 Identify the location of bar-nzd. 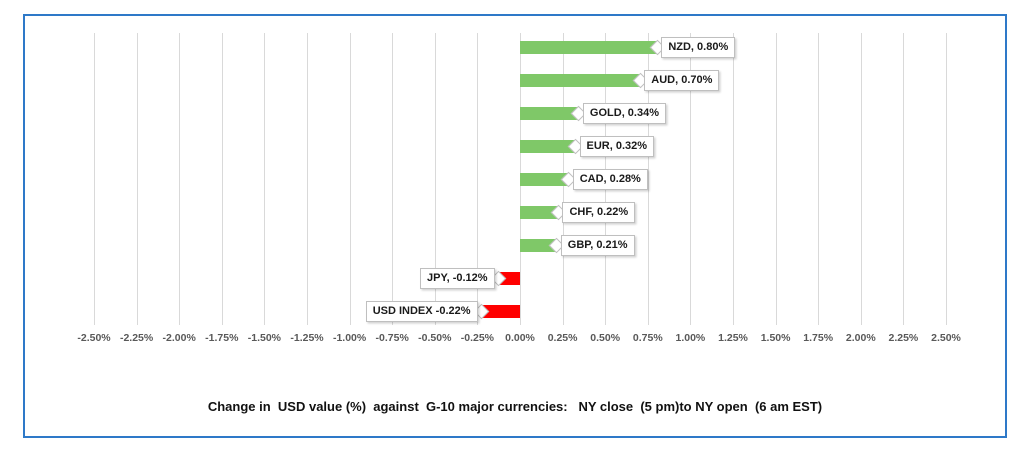
(588, 47).